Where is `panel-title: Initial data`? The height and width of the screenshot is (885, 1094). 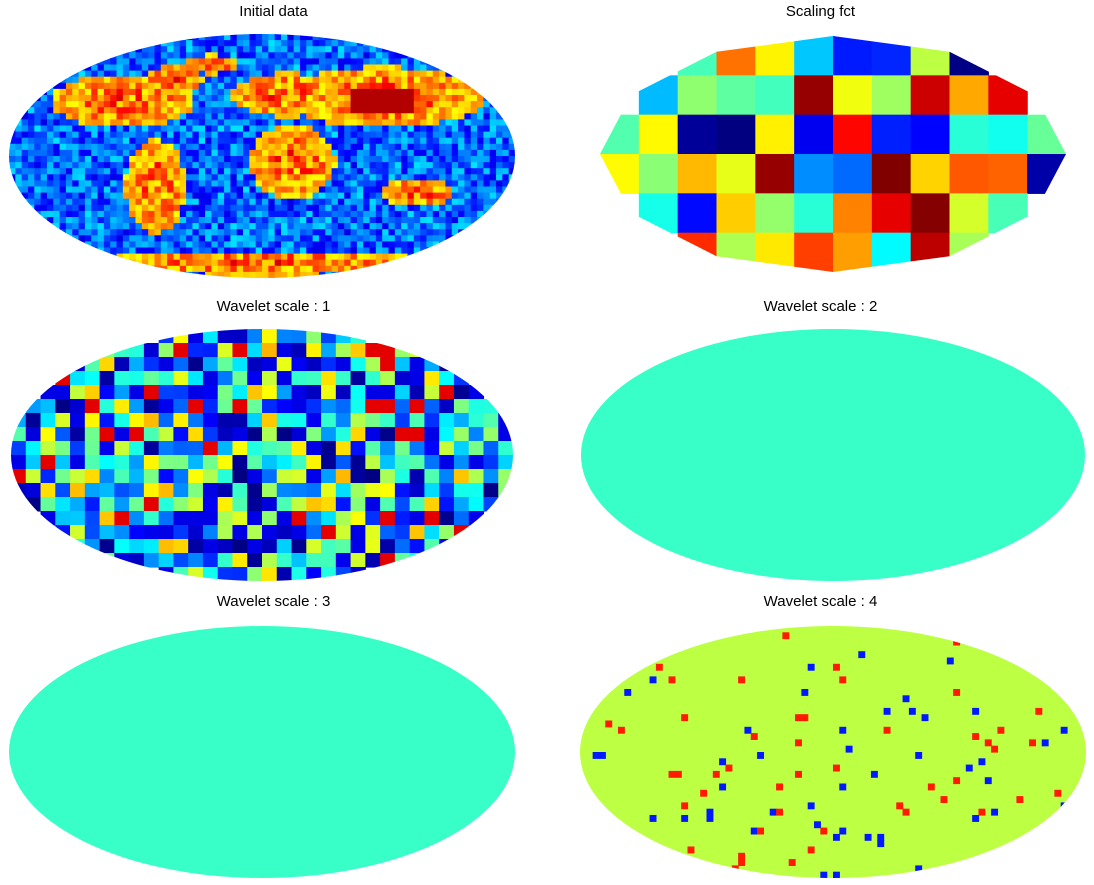 panel-title: Initial data is located at coordinates (273, 11).